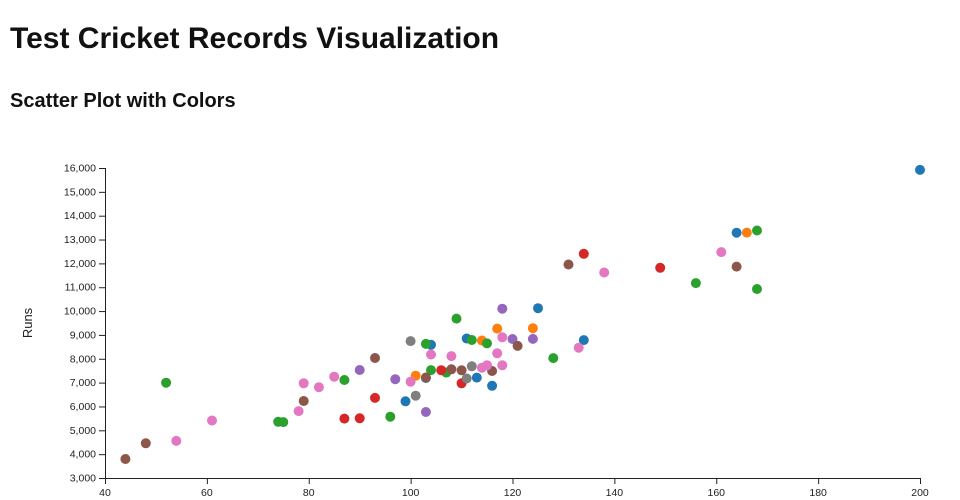 Image resolution: width=960 pixels, height=500 pixels. What do you see at coordinates (411, 493) in the screenshot?
I see `x-tick-label: 100` at bounding box center [411, 493].